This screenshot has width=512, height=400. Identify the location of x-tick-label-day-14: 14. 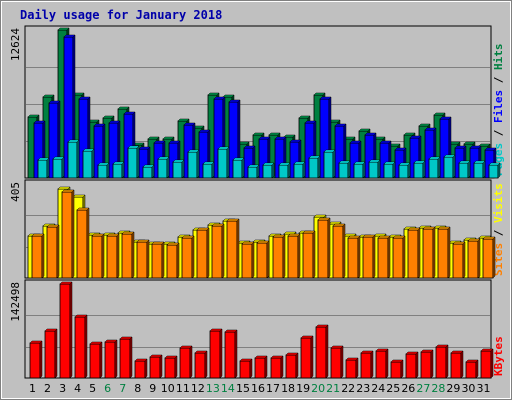
(228, 388).